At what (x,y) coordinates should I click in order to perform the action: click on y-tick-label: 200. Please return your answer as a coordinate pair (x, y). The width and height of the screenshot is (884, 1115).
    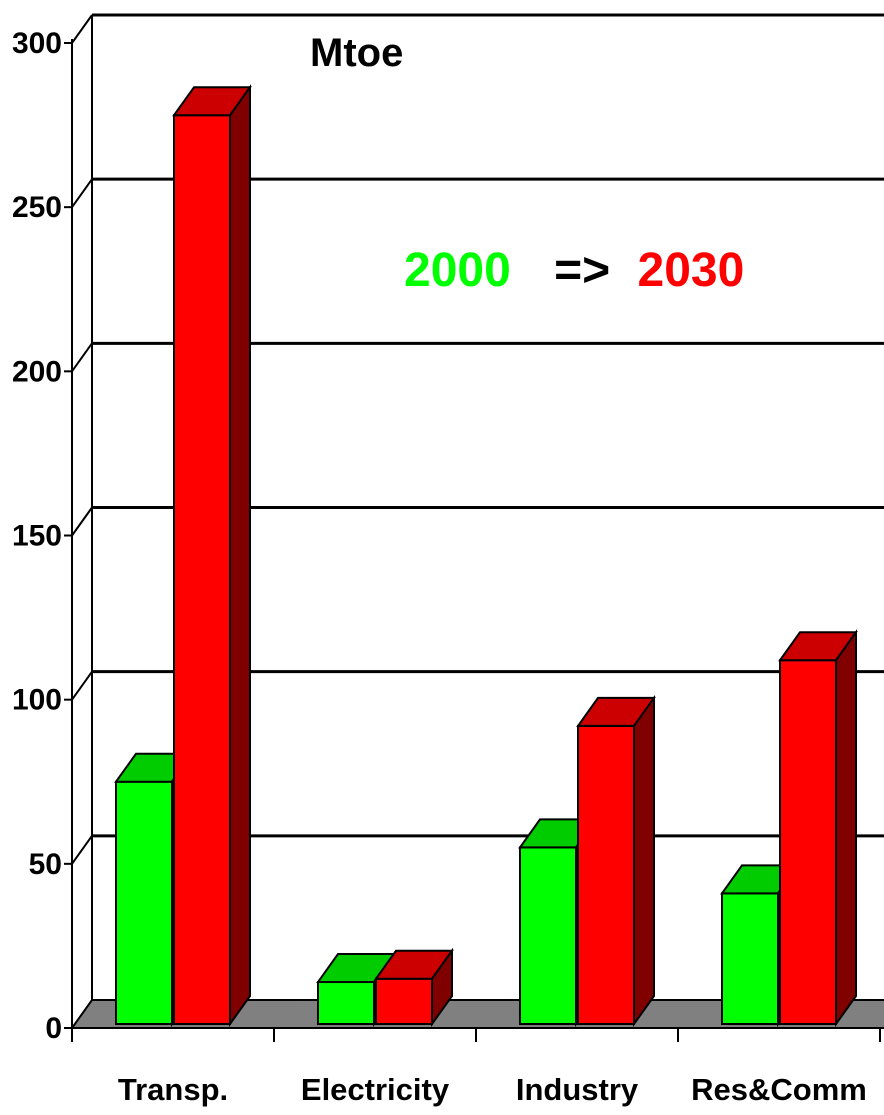
    Looking at the image, I should click on (37, 371).